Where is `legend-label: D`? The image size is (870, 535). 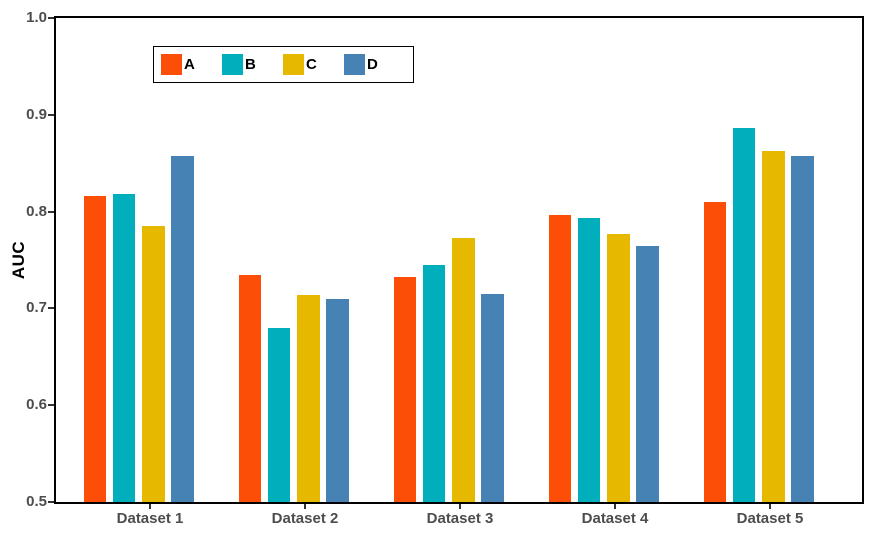
legend-label: D is located at coordinates (372, 64).